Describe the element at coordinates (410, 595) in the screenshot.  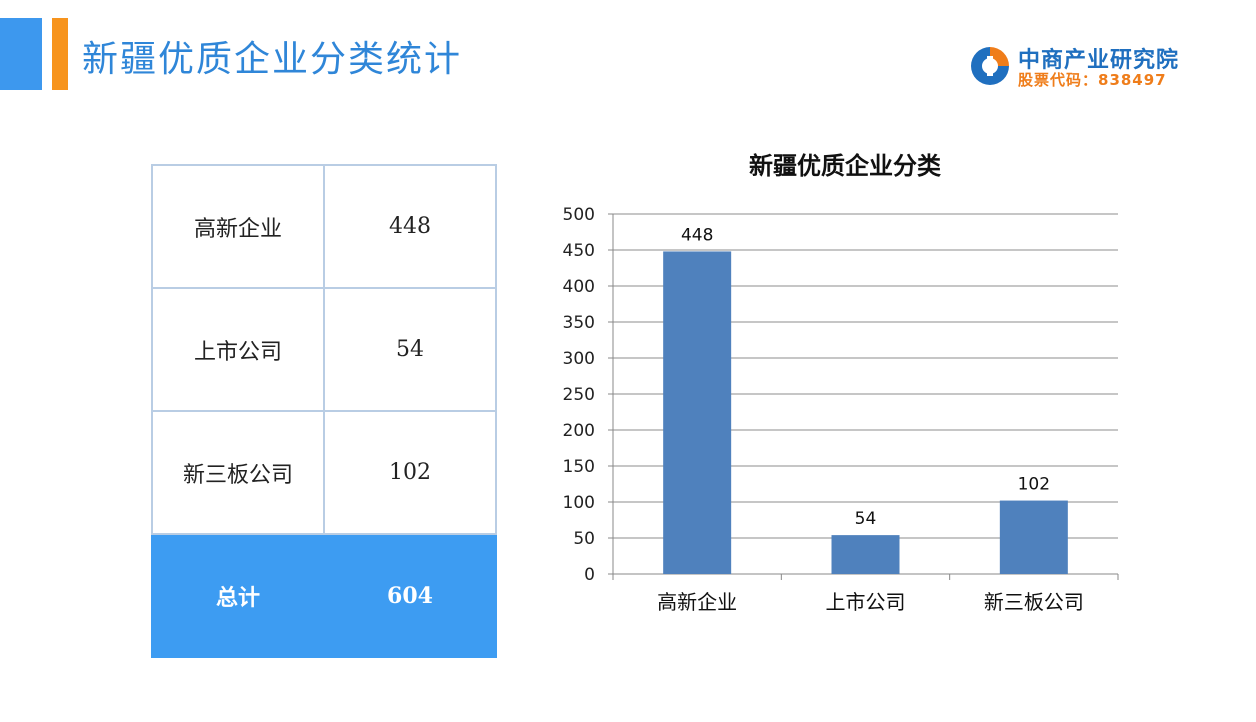
I see `total-value: 604` at that location.